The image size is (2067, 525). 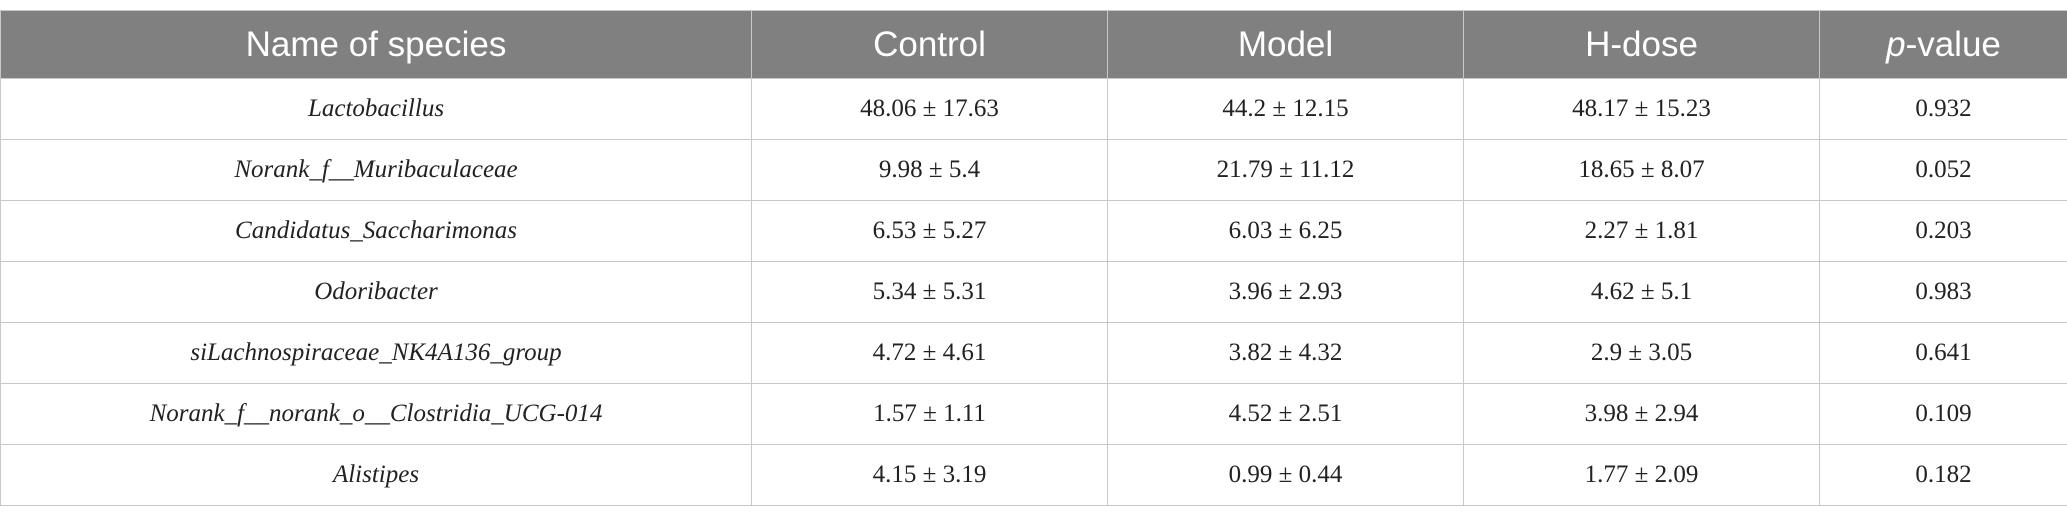 I want to click on value-cell: 0.932, so click(x=1943, y=109).